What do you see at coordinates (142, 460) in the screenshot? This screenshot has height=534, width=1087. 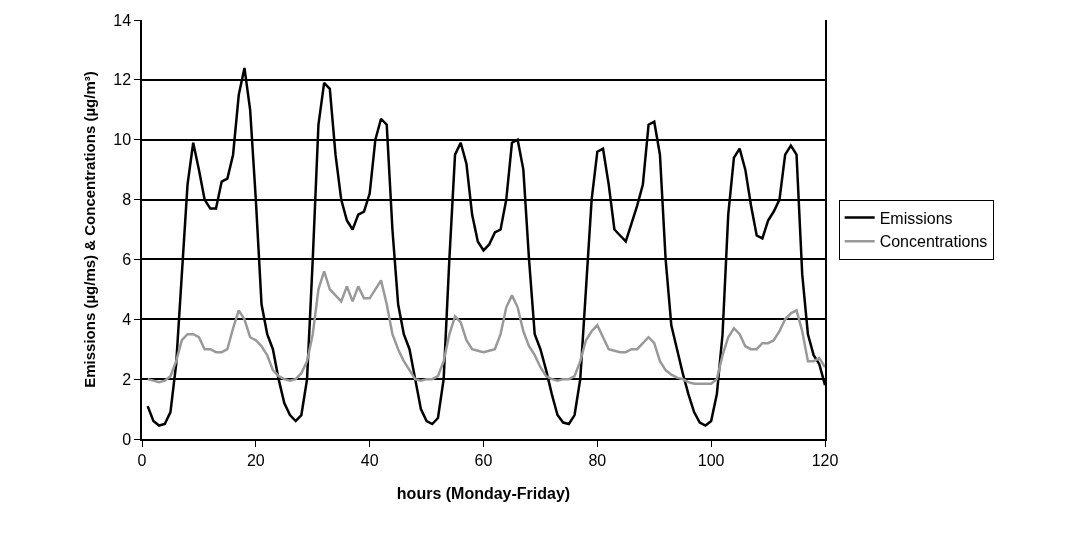 I see `x-tick-label: 0` at bounding box center [142, 460].